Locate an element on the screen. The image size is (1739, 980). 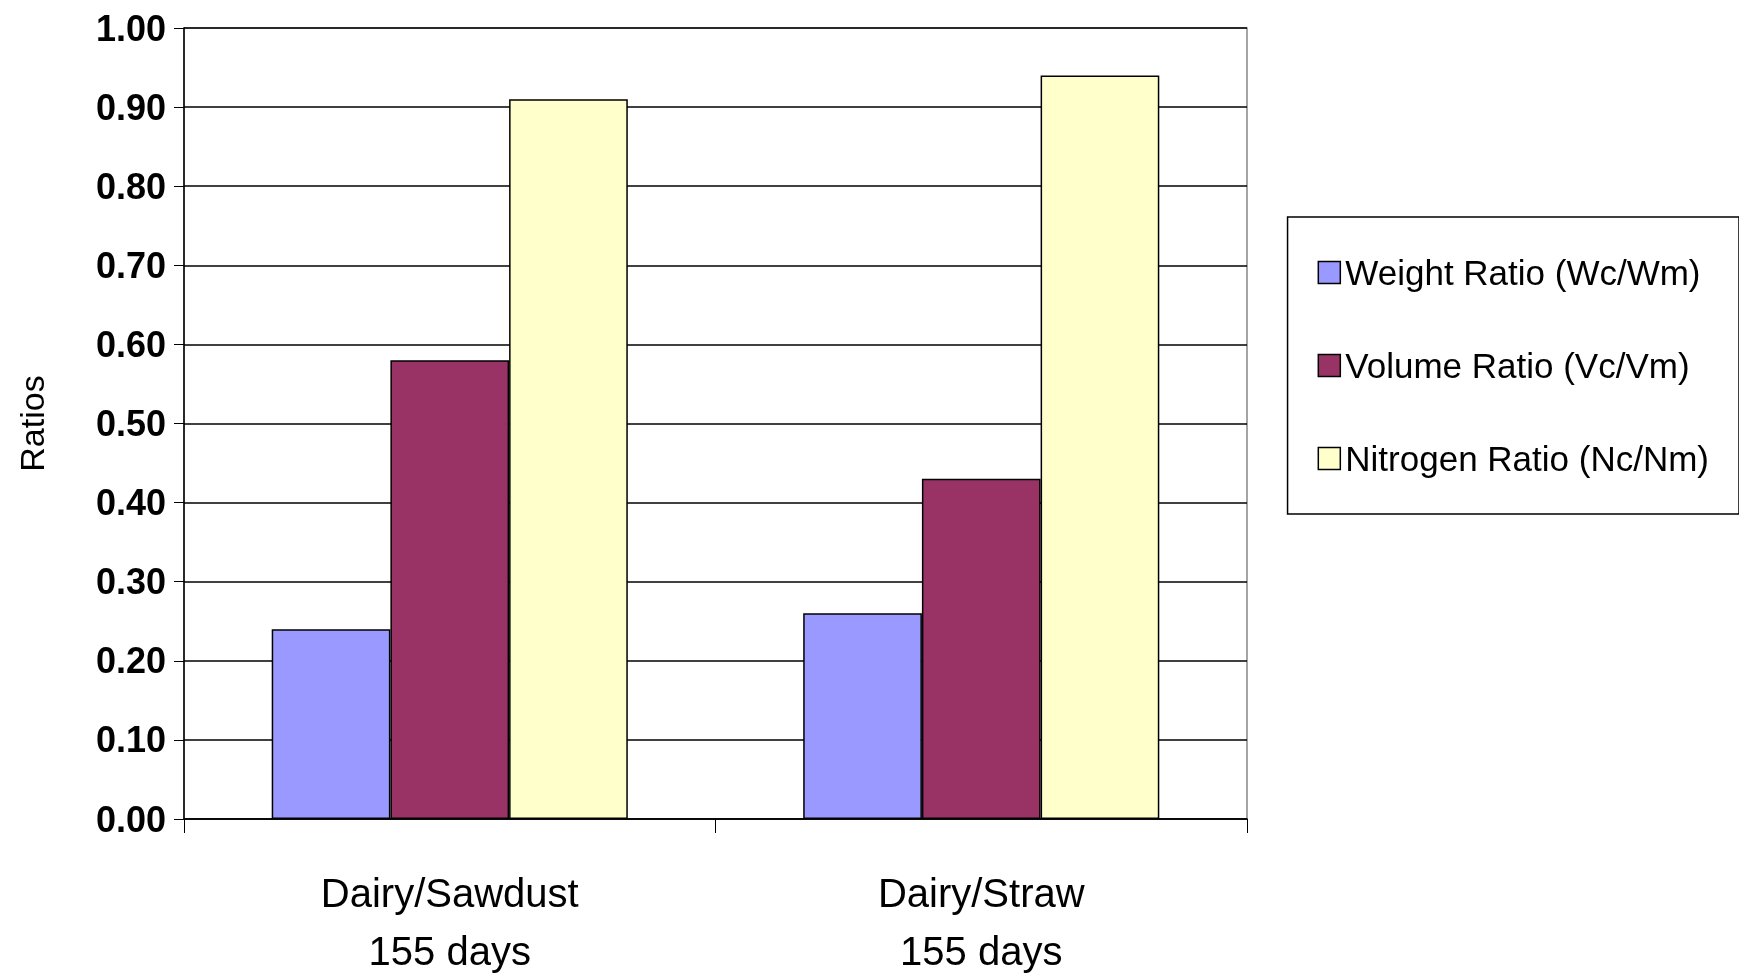
y-tick-label: 0.60 is located at coordinates (130, 344).